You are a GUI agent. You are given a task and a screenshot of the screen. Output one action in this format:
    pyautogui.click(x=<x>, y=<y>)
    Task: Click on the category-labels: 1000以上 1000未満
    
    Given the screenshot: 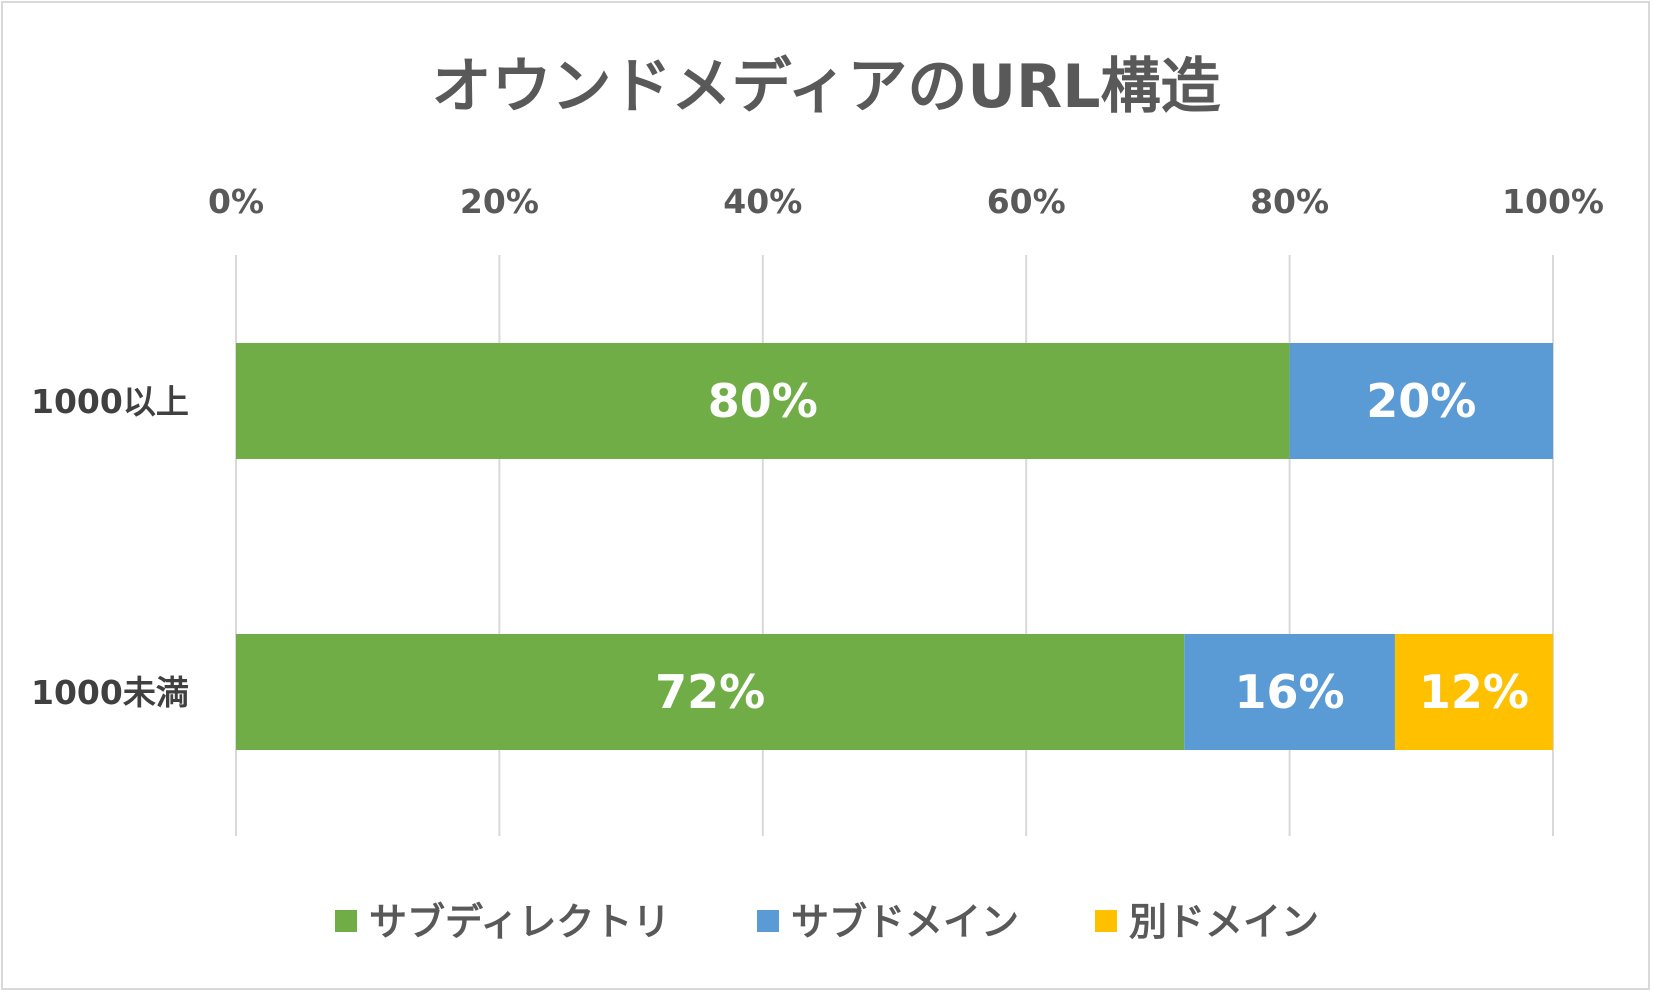 What is the action you would take?
    pyautogui.click(x=110, y=547)
    